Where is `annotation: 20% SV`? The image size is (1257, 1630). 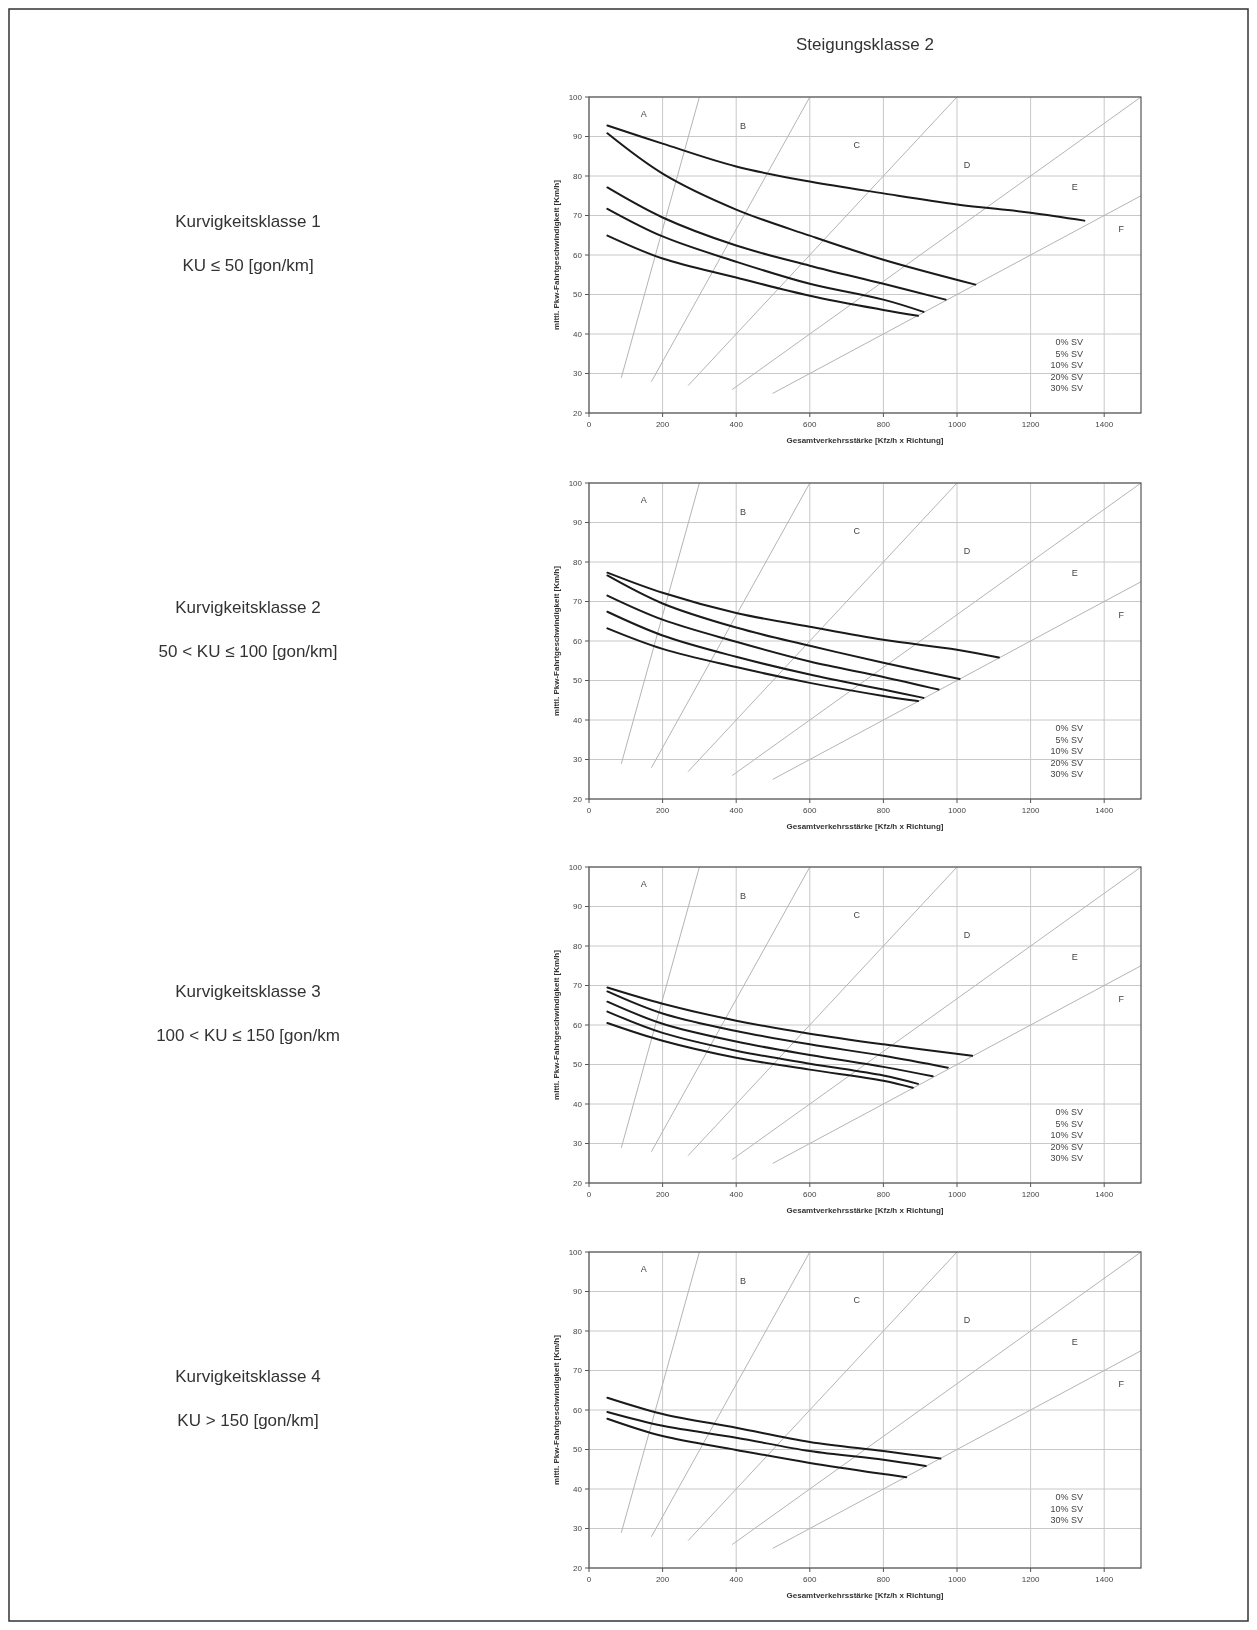
annotation: 20% SV is located at coordinates (1066, 1146).